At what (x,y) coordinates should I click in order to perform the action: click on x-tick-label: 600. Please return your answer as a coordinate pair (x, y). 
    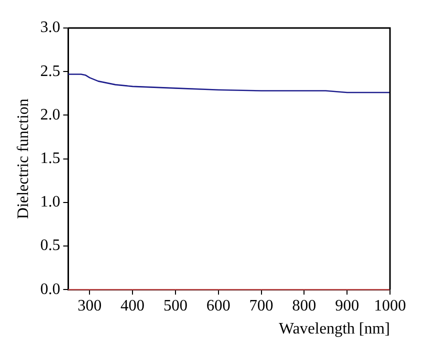
    Looking at the image, I should click on (218, 305).